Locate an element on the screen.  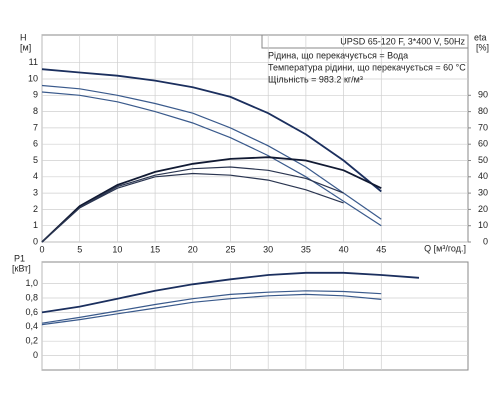
header: UPSD 65-120 F, 3*400 V, 50Hz is located at coordinates (402, 41).